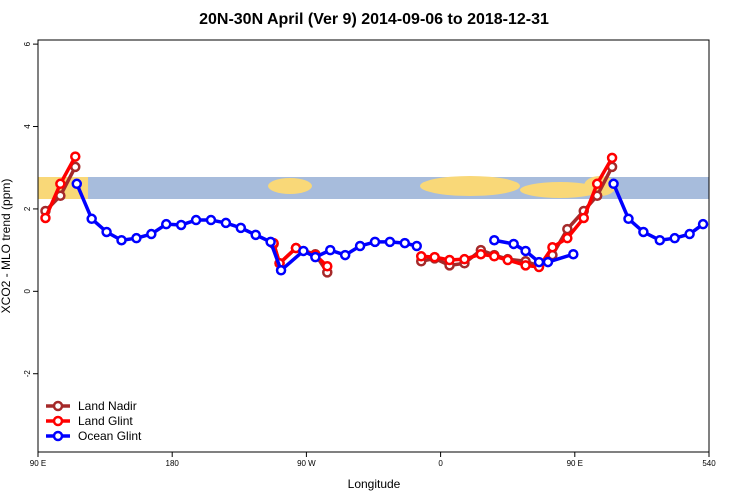 Image resolution: width=750 pixels, height=500 pixels. What do you see at coordinates (374, 484) in the screenshot?
I see `x-axis-label: Longitude` at bounding box center [374, 484].